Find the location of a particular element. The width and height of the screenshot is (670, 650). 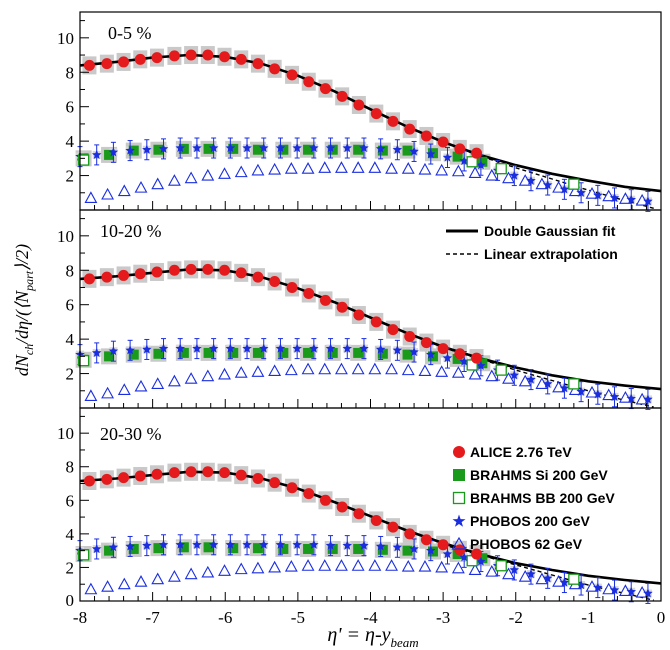

legend-alice-marker is located at coordinates (459, 452).